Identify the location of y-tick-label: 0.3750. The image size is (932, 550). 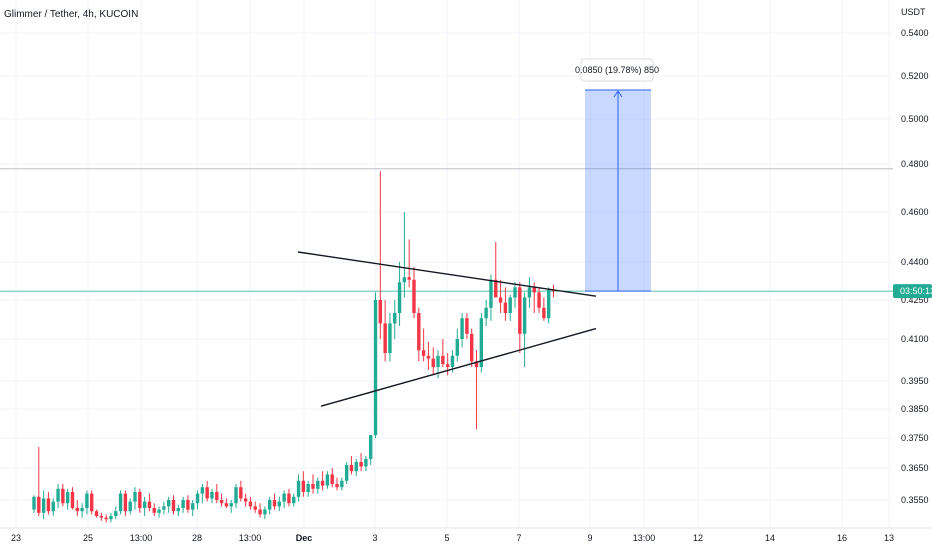
(915, 438).